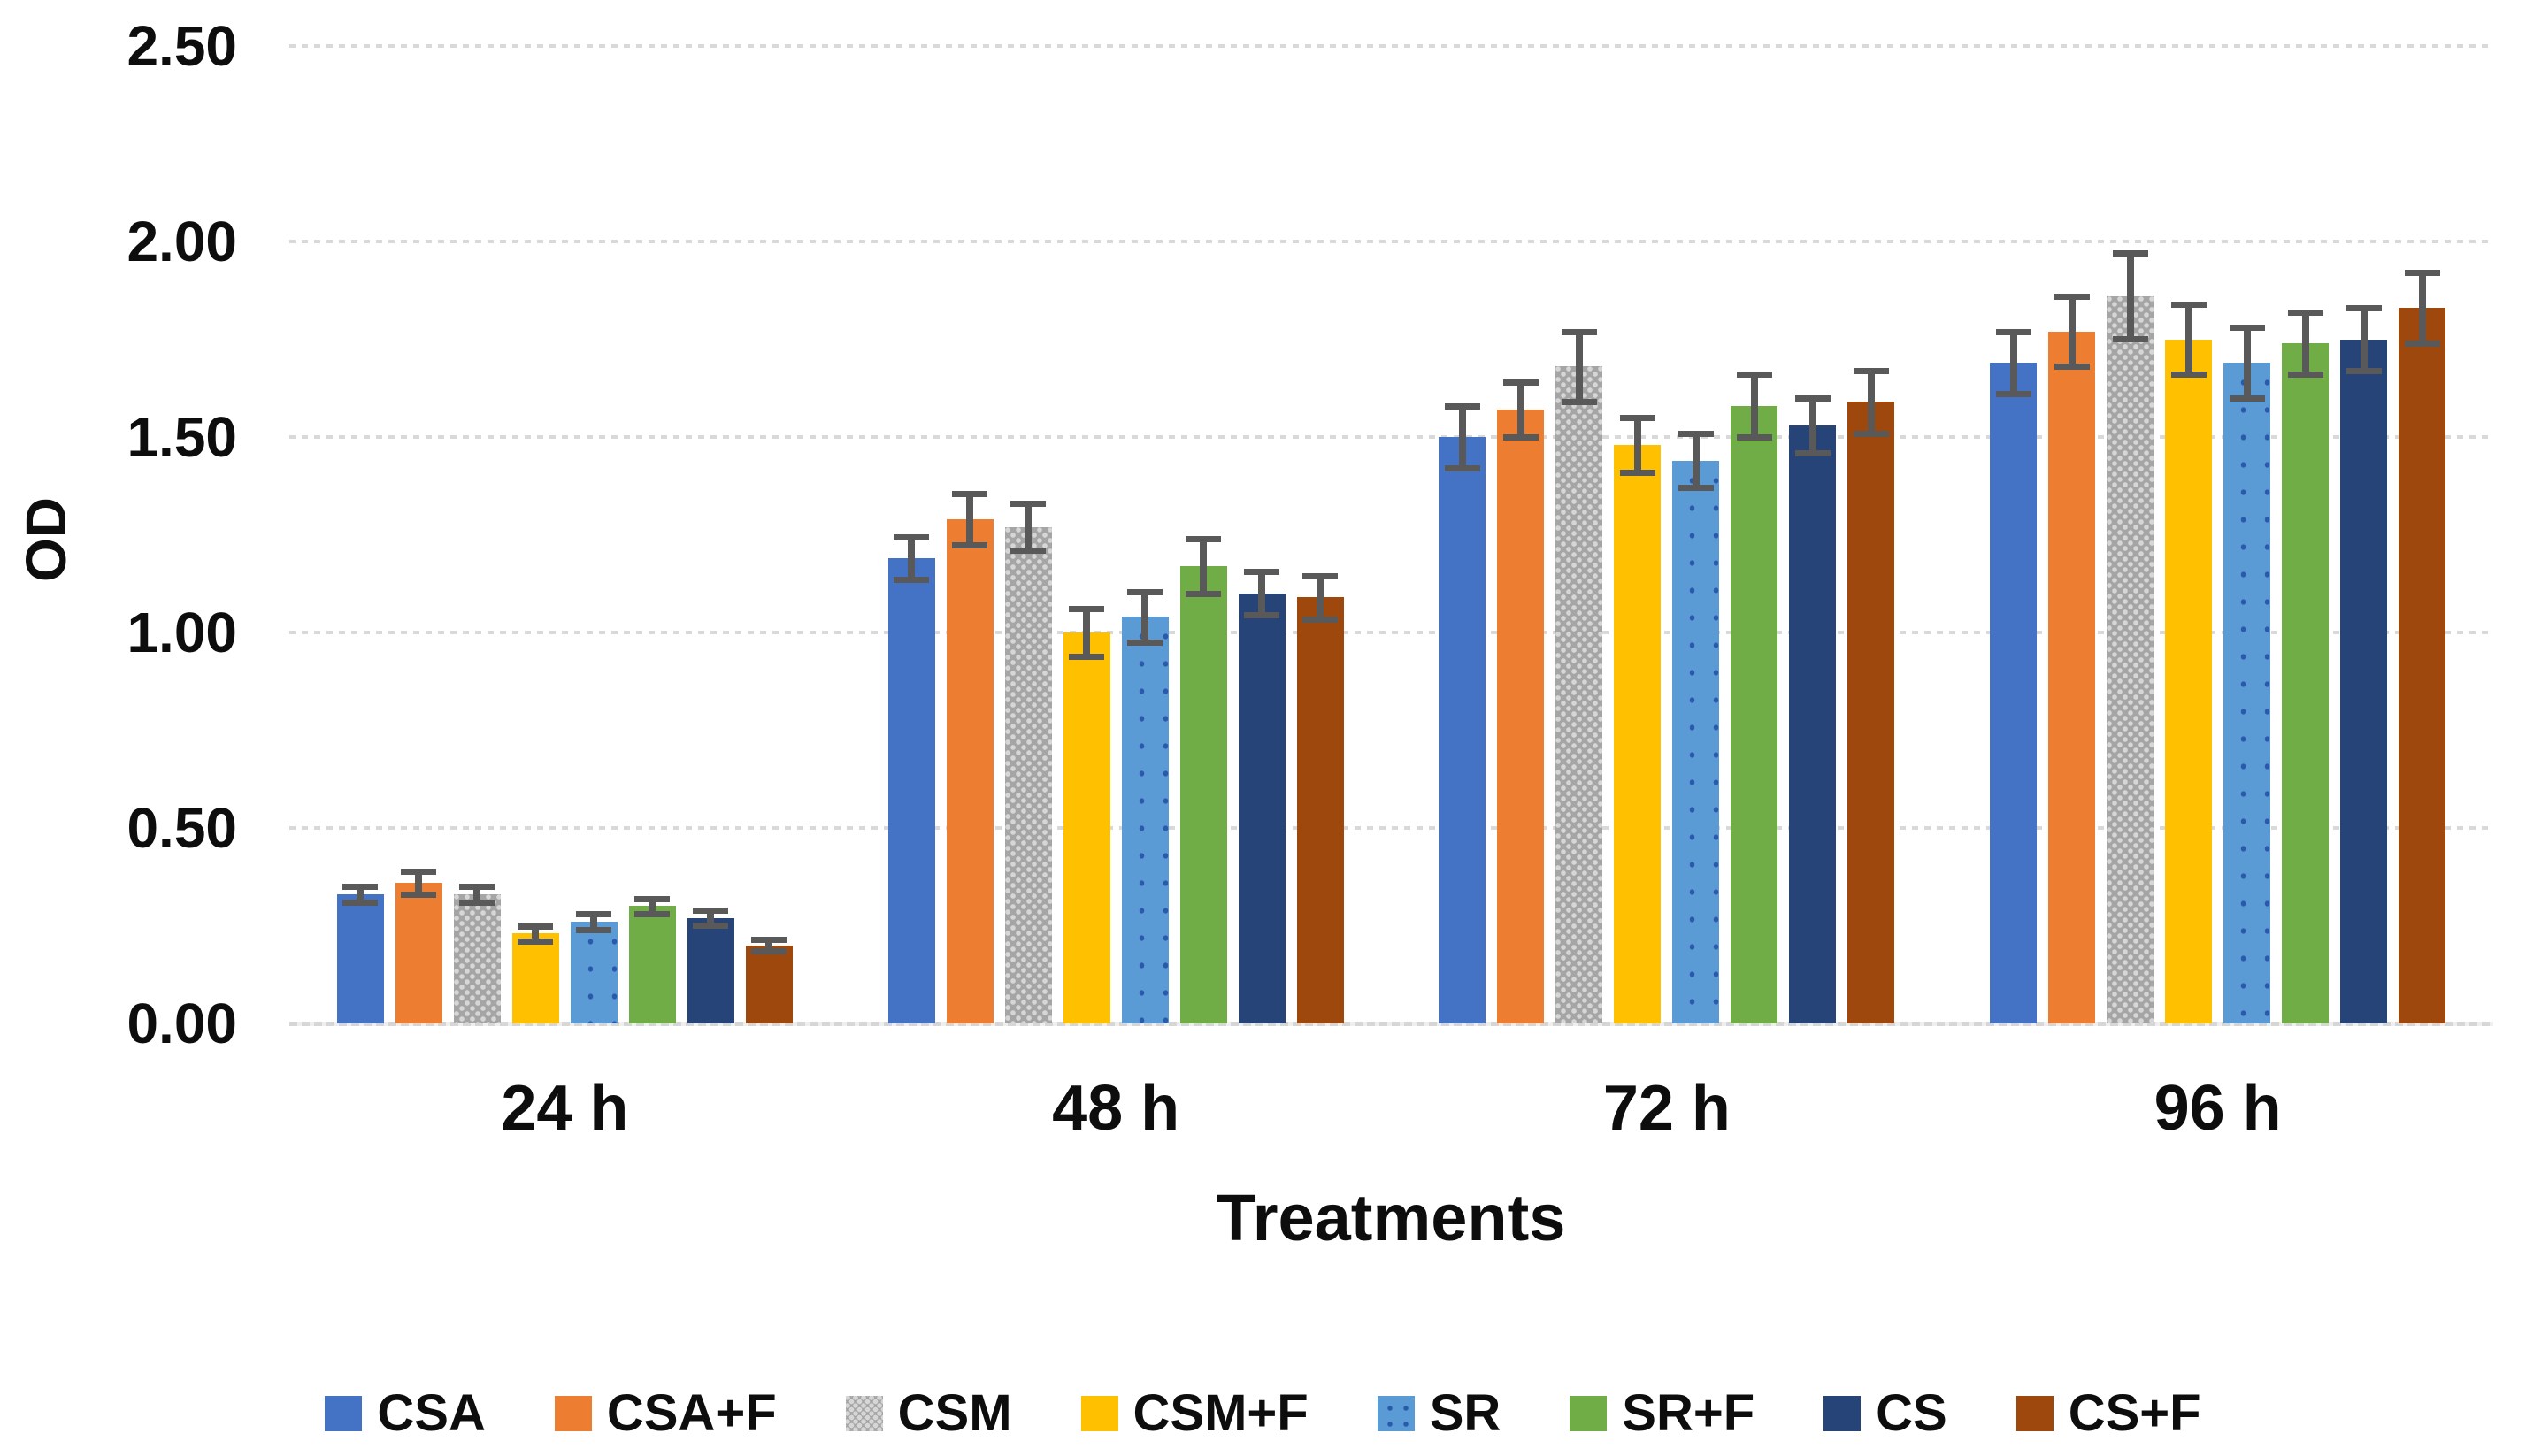  What do you see at coordinates (864, 1413) in the screenshot?
I see `legend-swatch-CSM` at bounding box center [864, 1413].